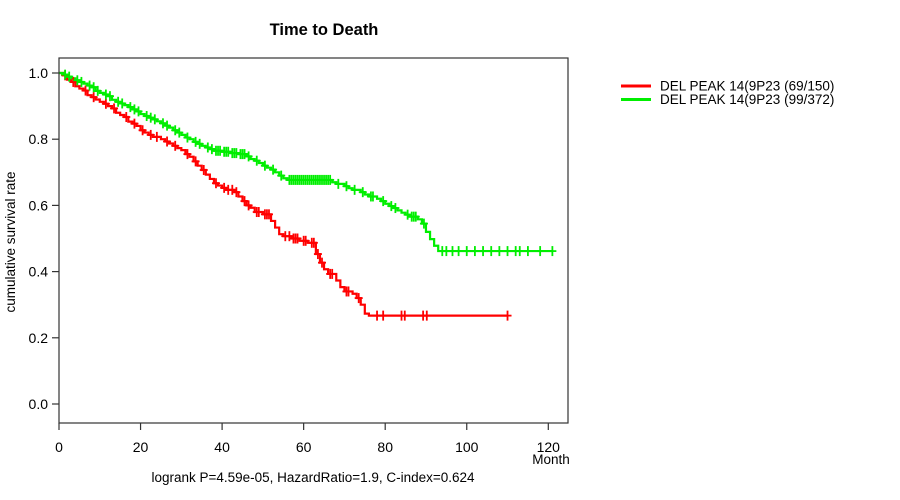 Image resolution: width=900 pixels, height=500 pixels. Describe the element at coordinates (39, 272) in the screenshot. I see `y-axis-tick-label: 0.4` at that location.